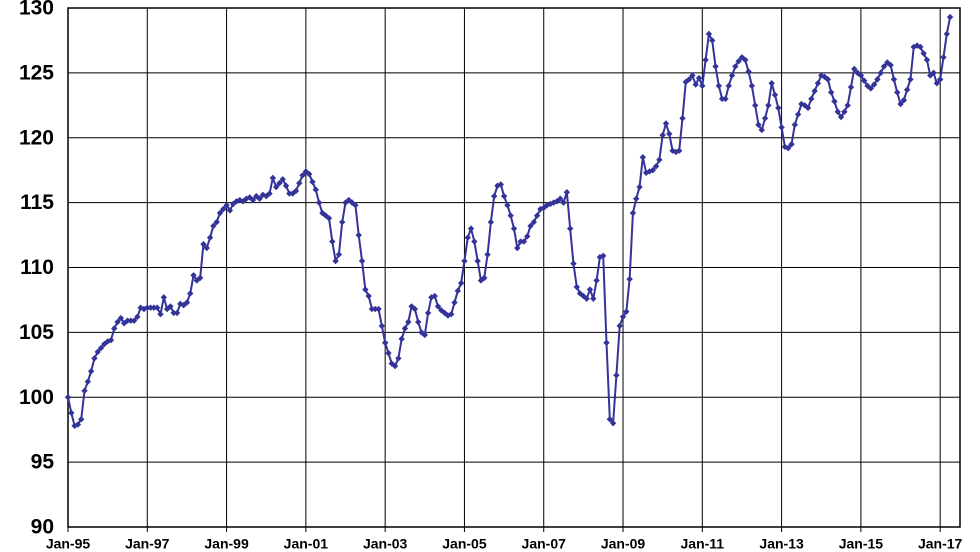 The image size is (980, 552). I want to click on x-tick-label: Jan-07, so click(544, 544).